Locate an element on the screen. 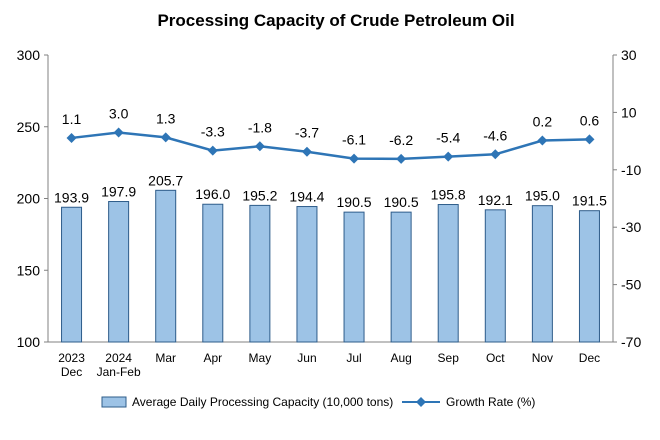 This screenshot has width=660, height=440. growth-rate-label: -5.4 is located at coordinates (448, 138).